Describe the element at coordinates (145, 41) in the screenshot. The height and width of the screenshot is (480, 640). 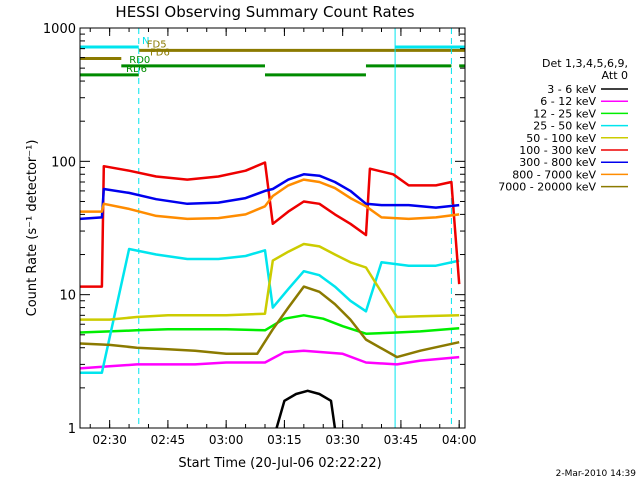
I see `flag-label-n: N` at that location.